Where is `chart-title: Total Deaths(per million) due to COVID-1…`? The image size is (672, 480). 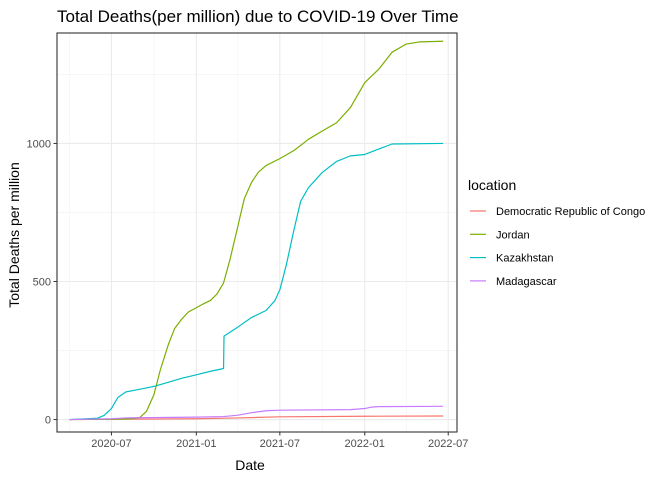 chart-title: Total Deaths(per million) due to COVID-1… is located at coordinates (258, 16).